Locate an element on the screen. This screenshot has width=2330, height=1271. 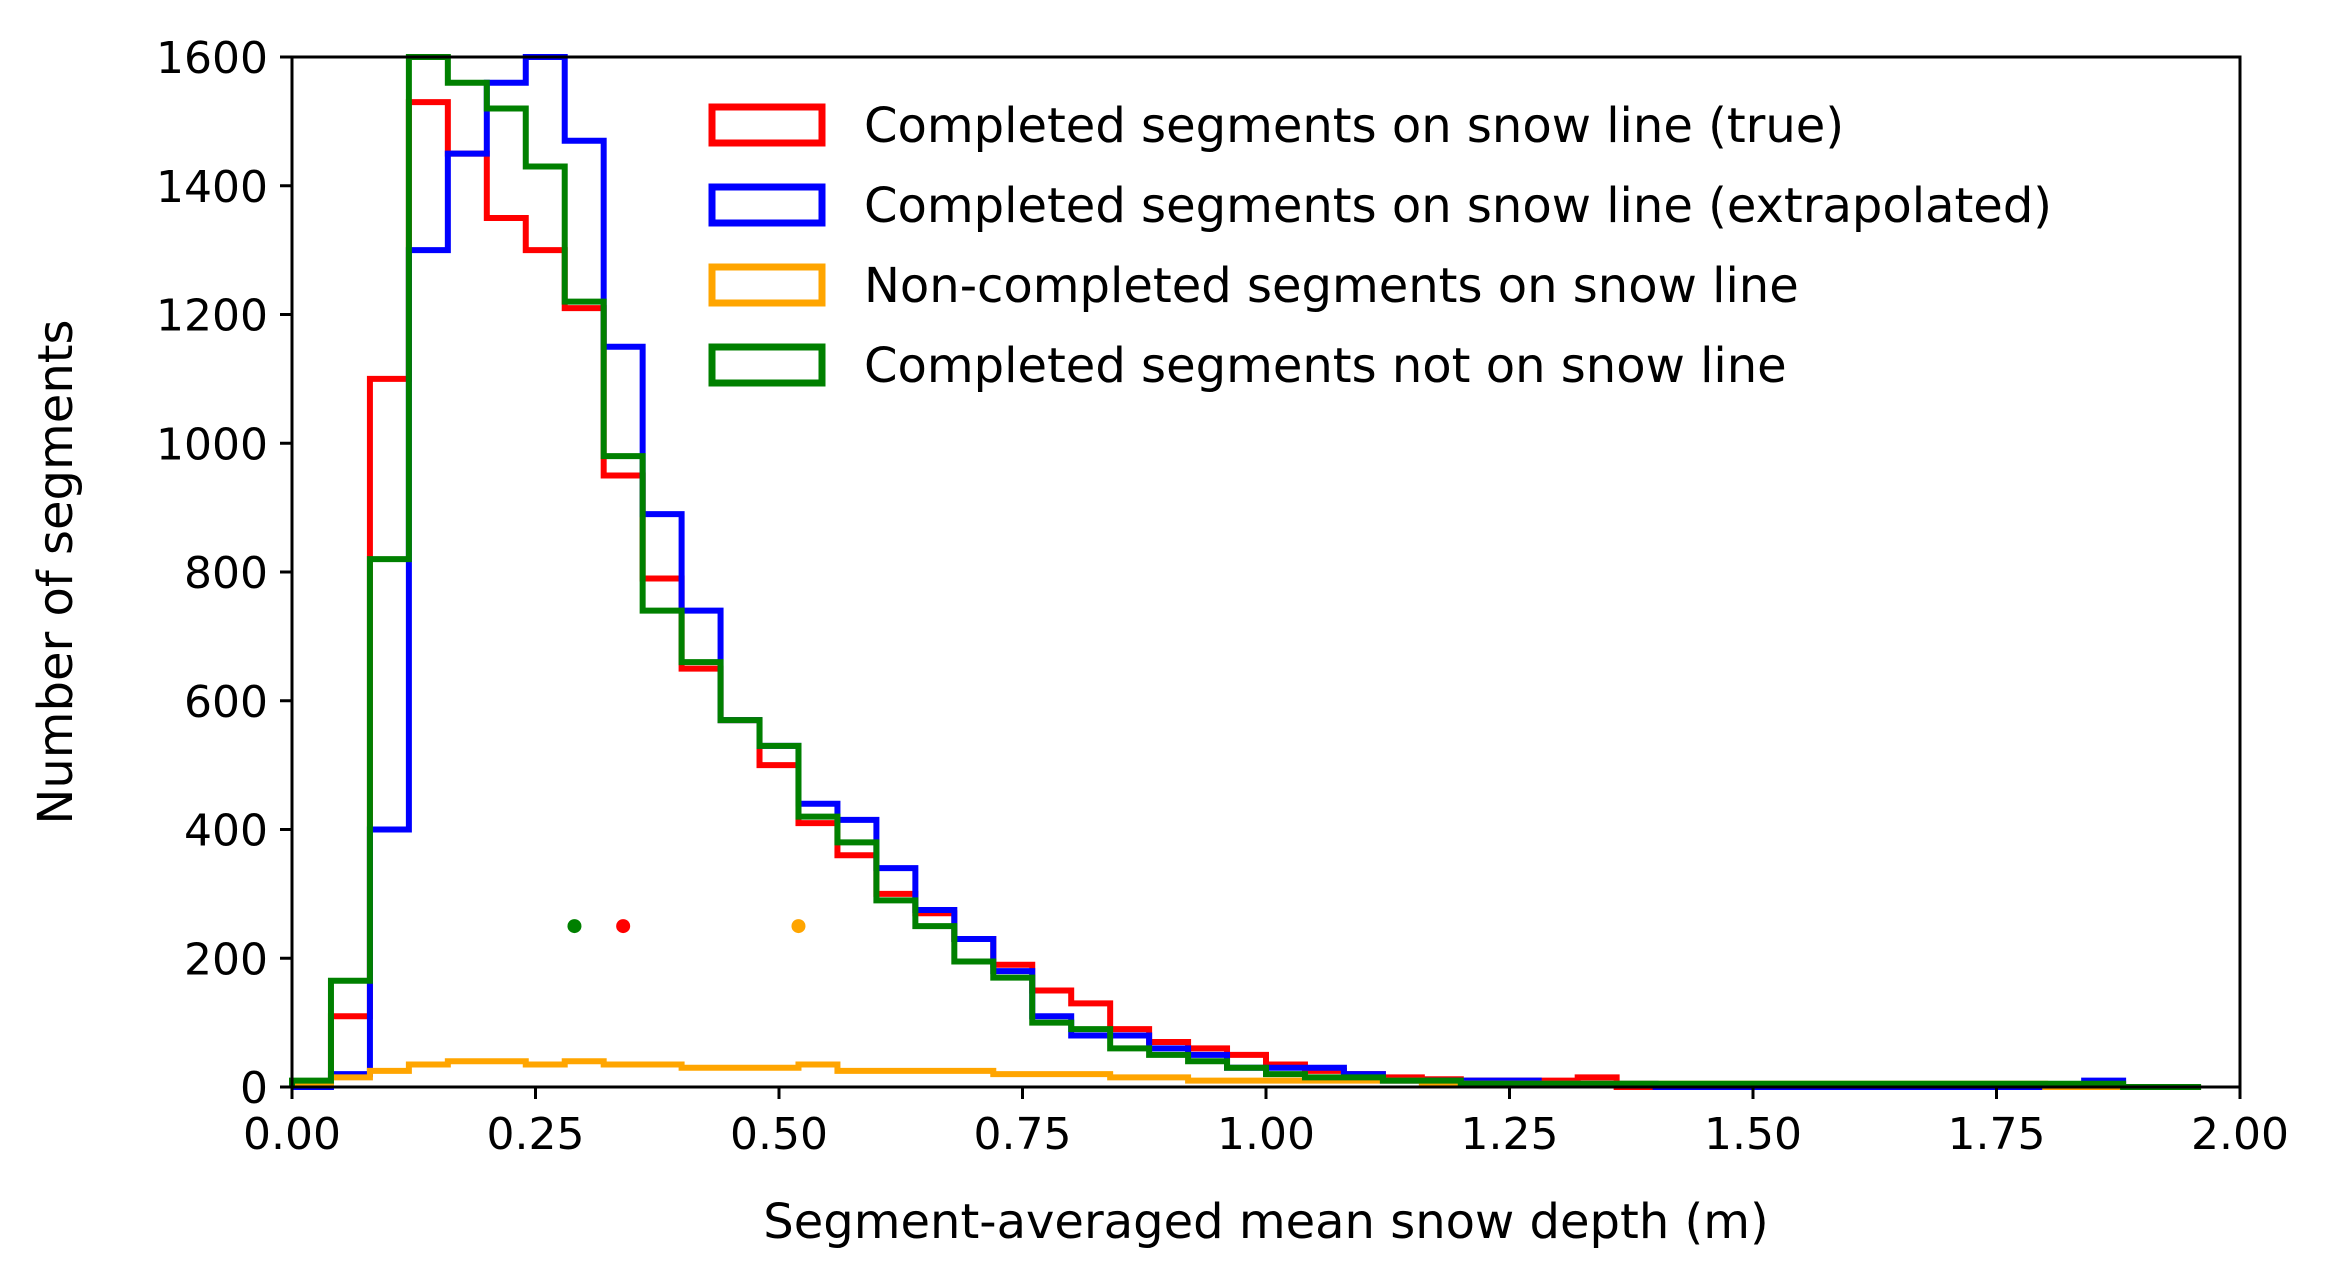
x-tick-label: 2.00 is located at coordinates (2240, 1134).